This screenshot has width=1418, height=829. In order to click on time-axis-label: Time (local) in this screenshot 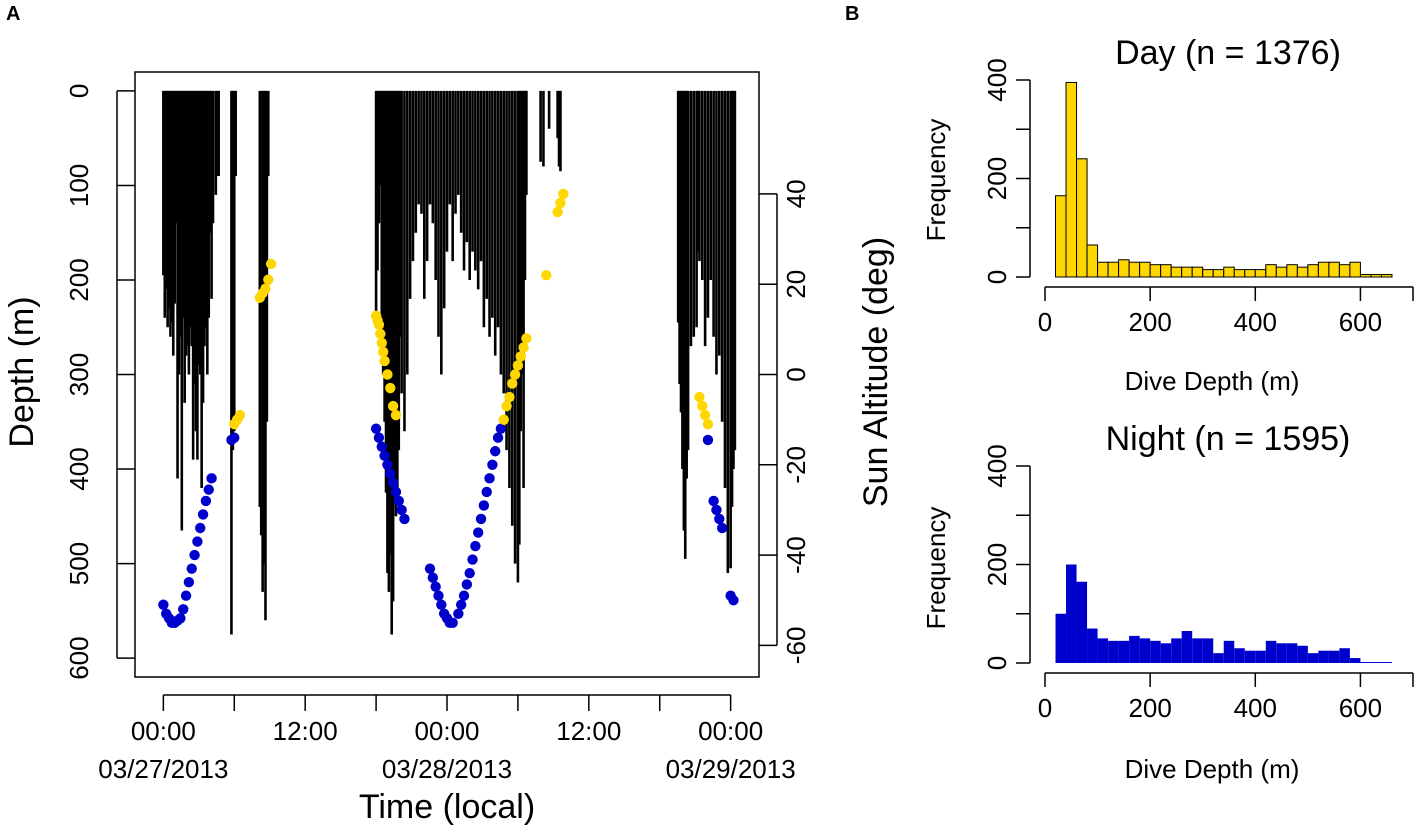, I will do `click(447, 807)`.